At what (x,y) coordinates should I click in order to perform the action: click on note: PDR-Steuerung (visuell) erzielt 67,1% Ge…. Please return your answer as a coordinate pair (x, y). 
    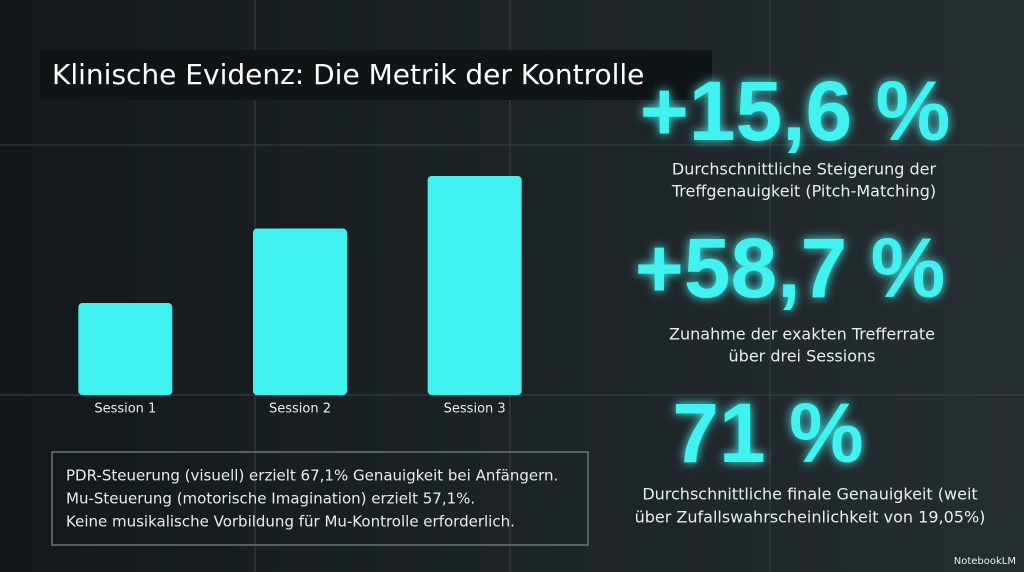
    Looking at the image, I should click on (312, 476).